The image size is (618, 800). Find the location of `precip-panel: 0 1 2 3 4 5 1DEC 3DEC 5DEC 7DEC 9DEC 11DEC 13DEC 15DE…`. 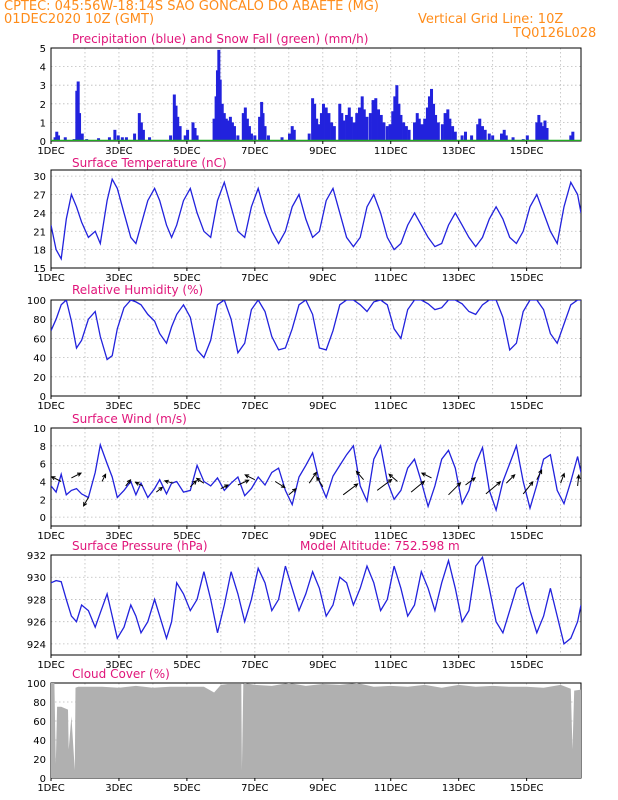

precip-panel: 0 1 2 3 4 5 1DEC 3DEC 5DEC 7DEC 9DEC 11DEC 13DEC 15DE… is located at coordinates (309, 94).